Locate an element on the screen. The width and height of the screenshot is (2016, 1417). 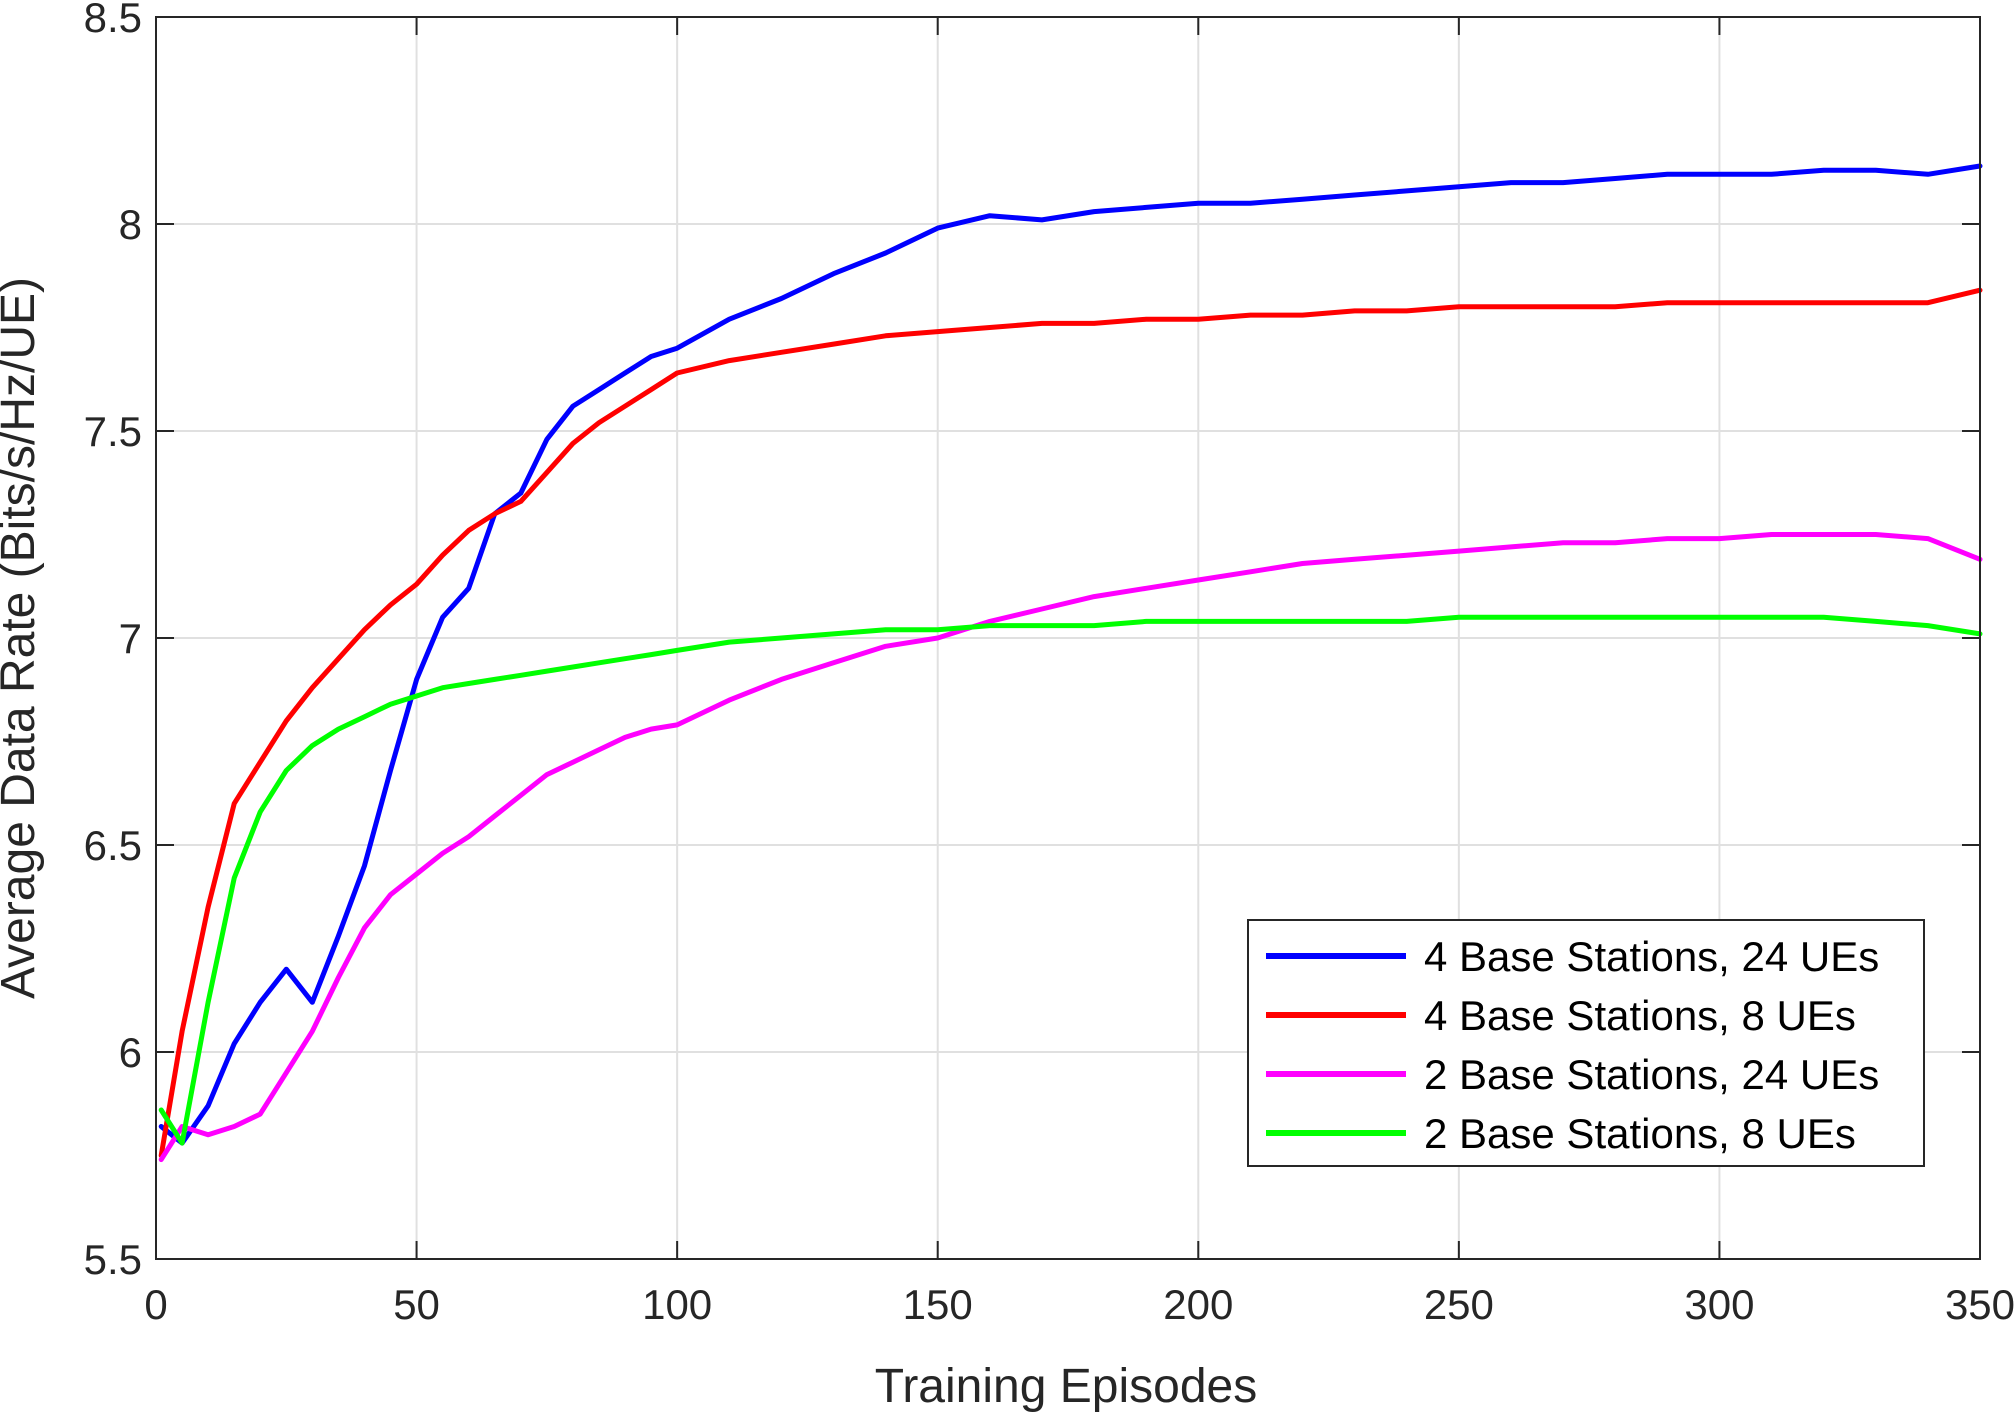
x-tick-label: 100 is located at coordinates (677, 1304).